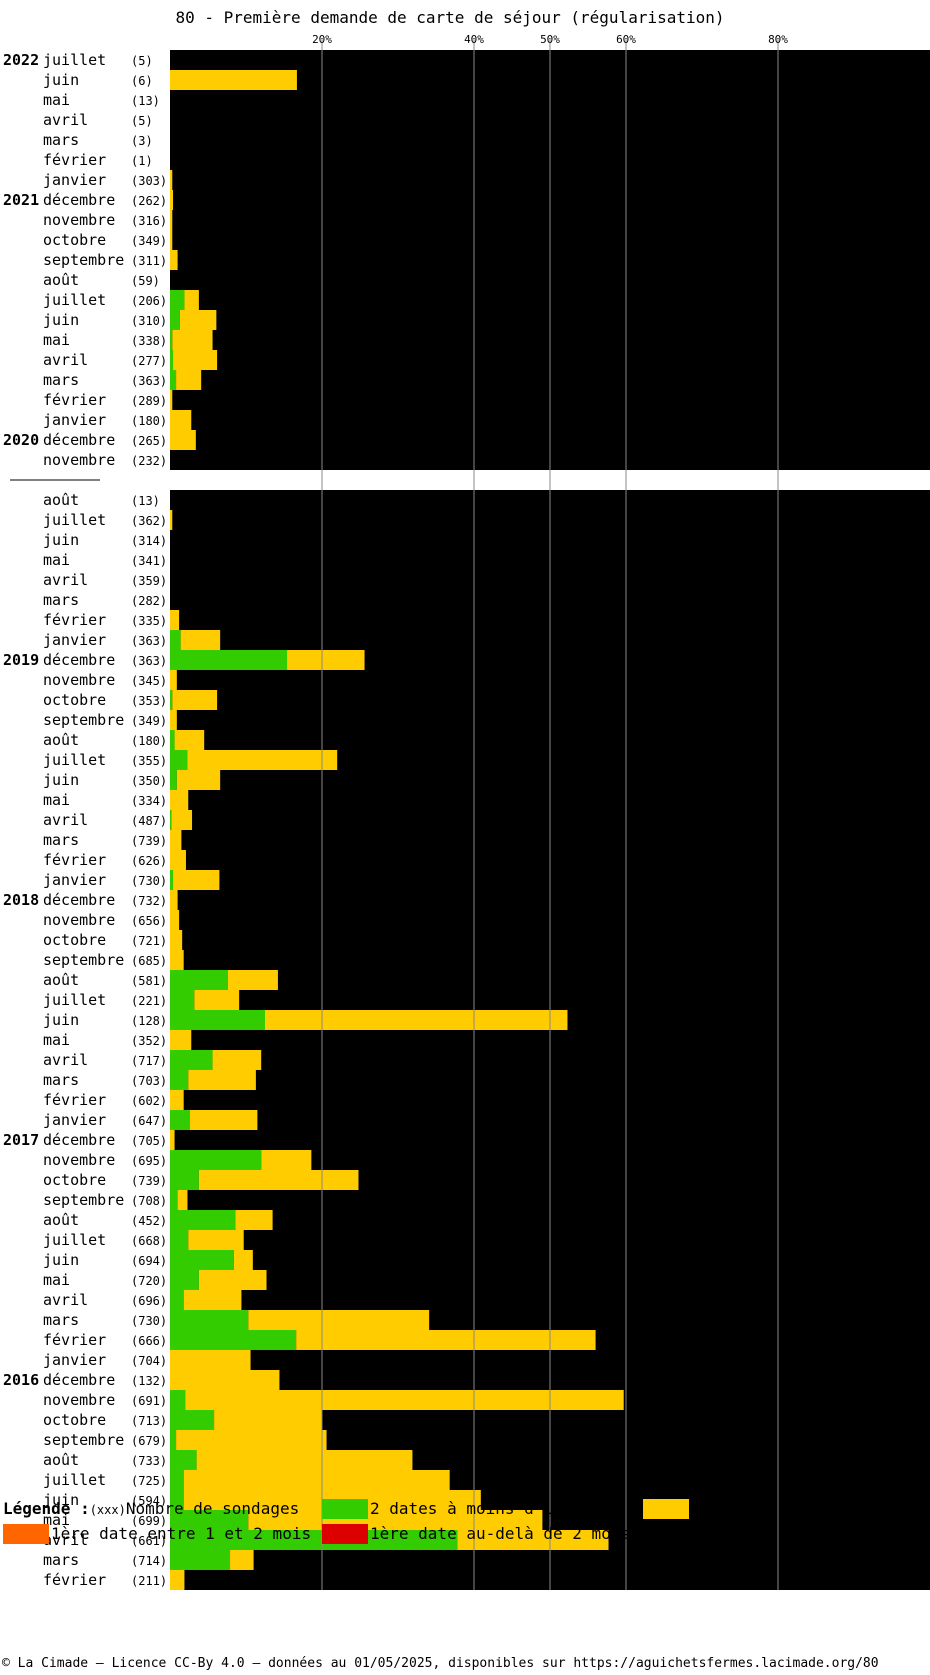 The image size is (930, 1675). What do you see at coordinates (149, 821) in the screenshot?
I see `count-label: (487)` at bounding box center [149, 821].